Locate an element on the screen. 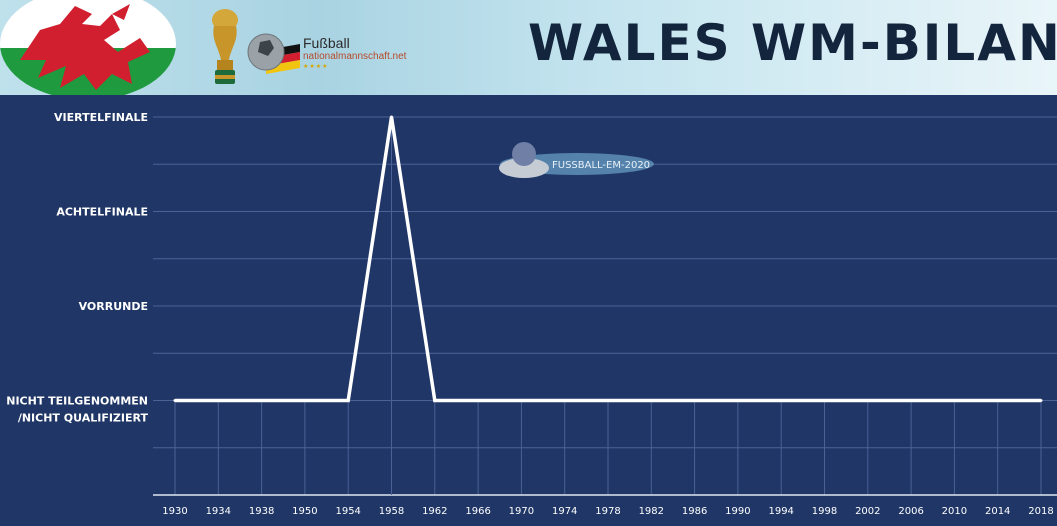 The image size is (1057, 526). site-rating-stars: ★★★★ is located at coordinates (316, 66).